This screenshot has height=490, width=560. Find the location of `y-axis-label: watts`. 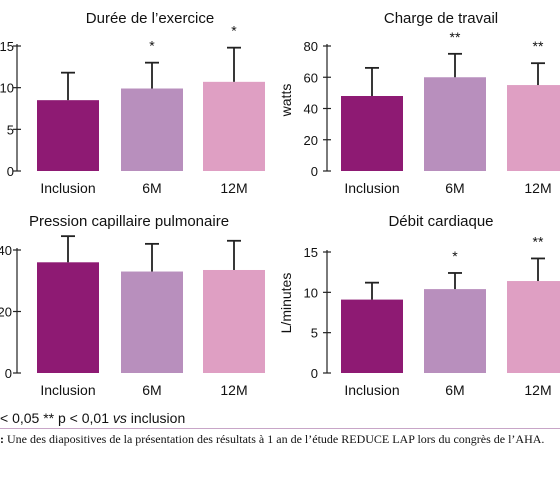

y-axis-label: watts is located at coordinates (286, 101).